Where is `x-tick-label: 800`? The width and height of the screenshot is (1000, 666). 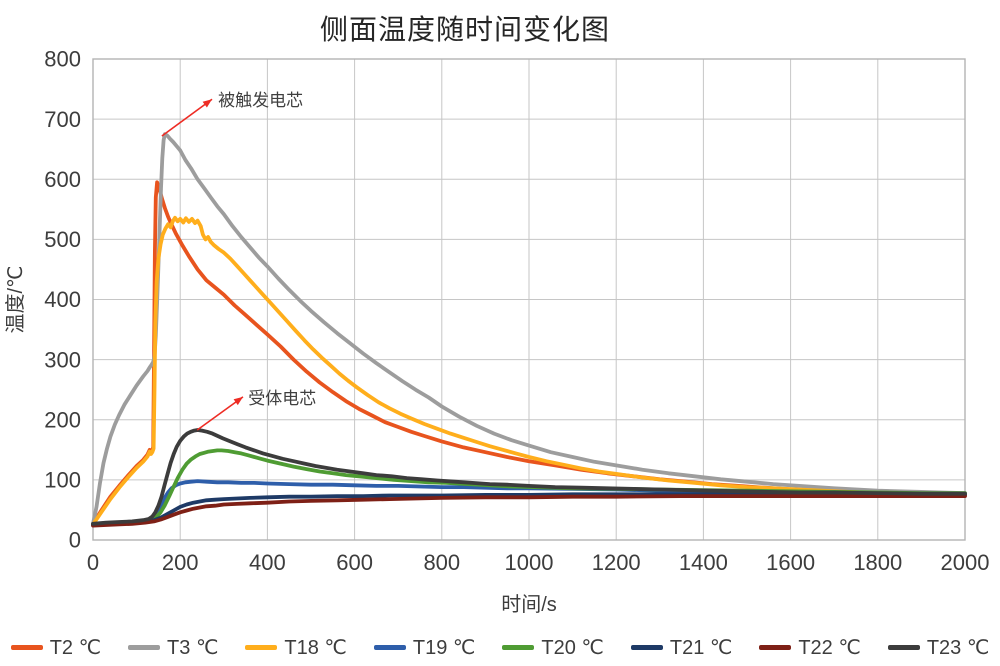 x-tick-label: 800 is located at coordinates (441, 562).